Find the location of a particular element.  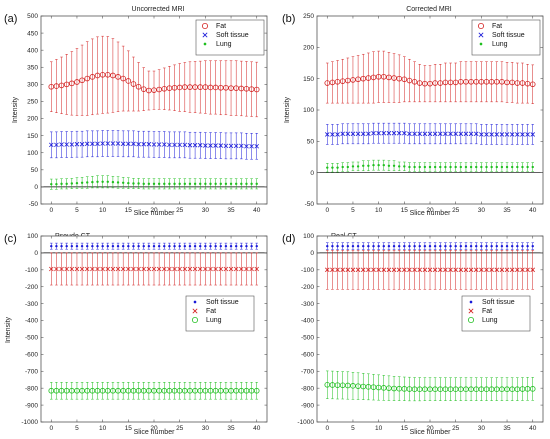

panel-d-legend-label-fat: Fat is located at coordinates (487, 311).